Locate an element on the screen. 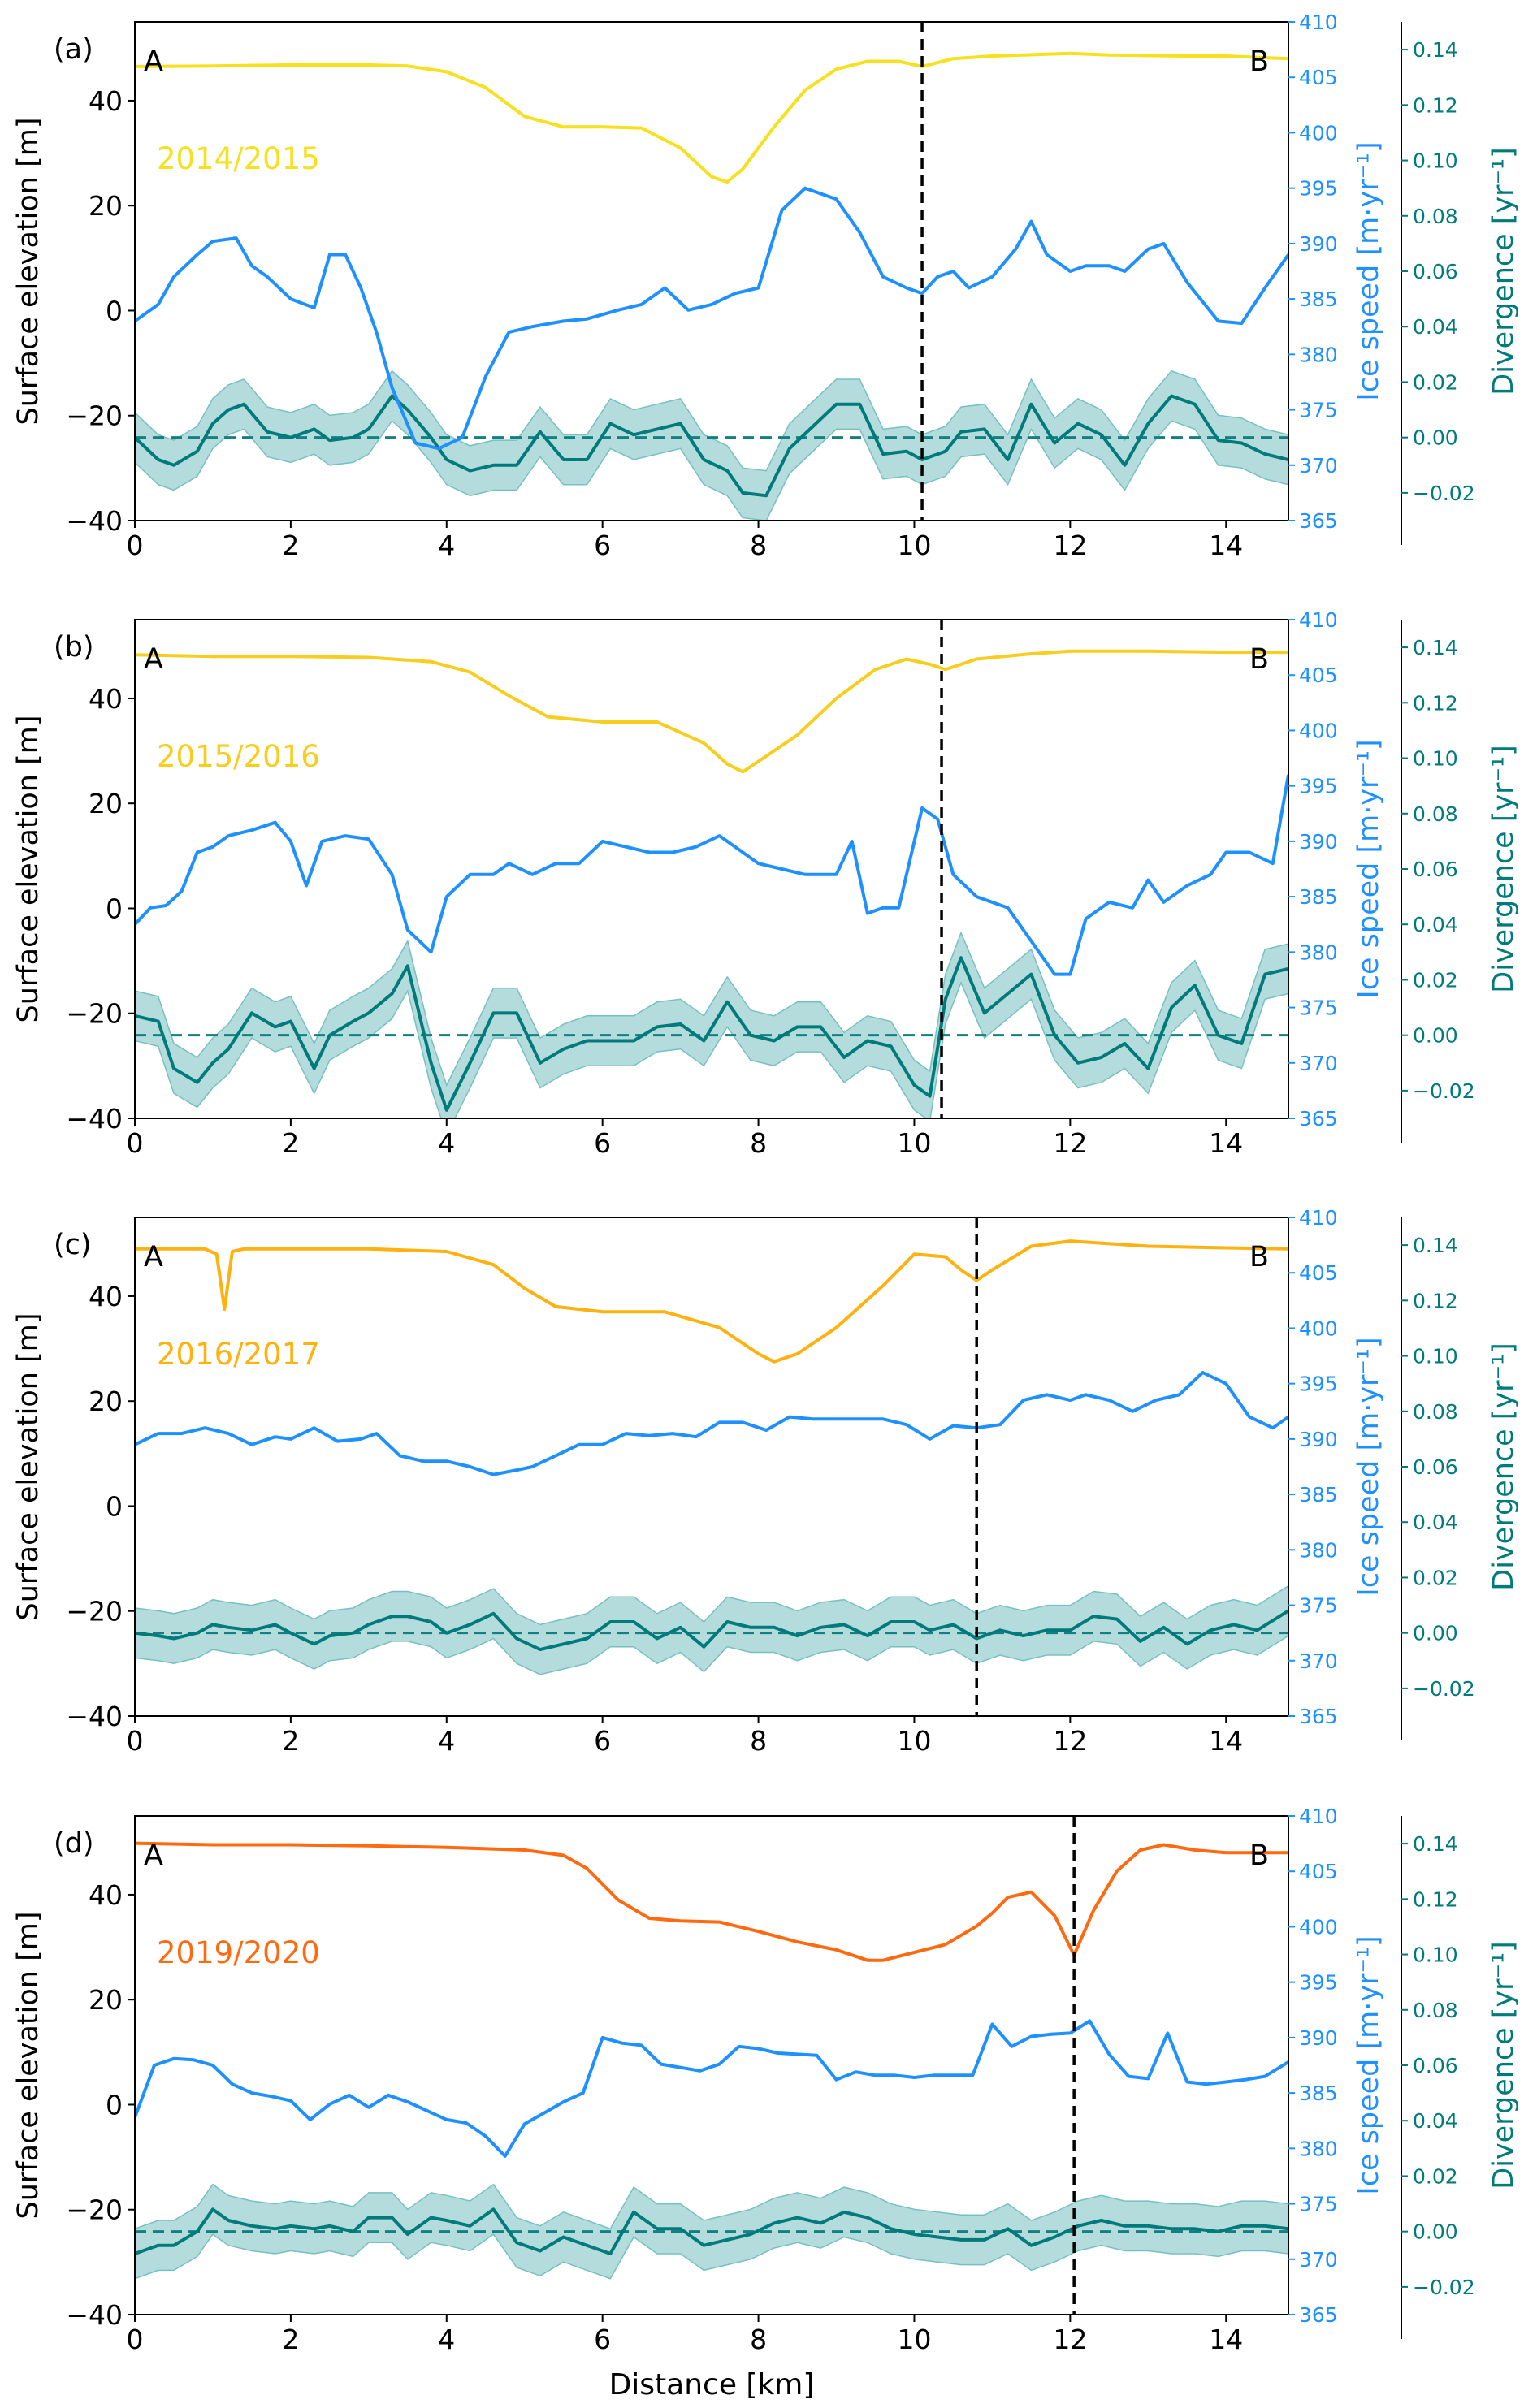  panel-label: (c) is located at coordinates (73, 1245).